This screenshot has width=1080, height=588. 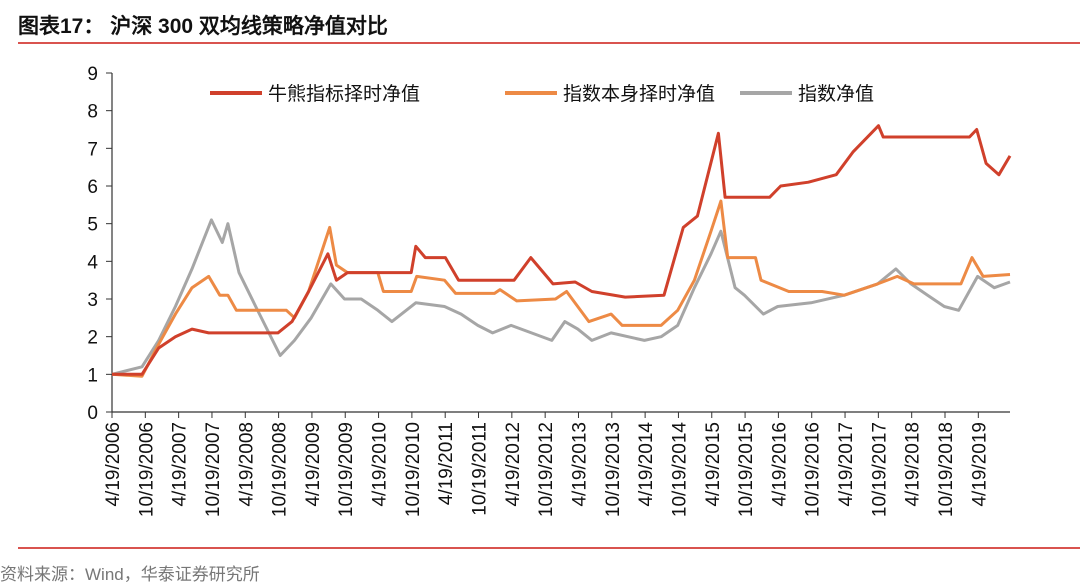 I want to click on x-tick-label: 4/19/2017, so click(x=846, y=464).